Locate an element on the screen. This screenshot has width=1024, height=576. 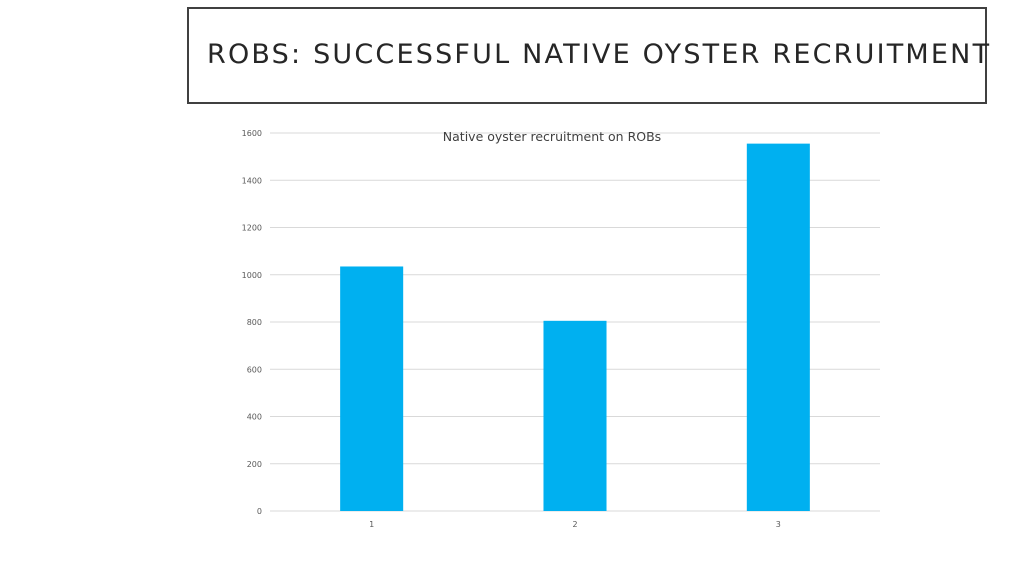
y-tick-label: 1200 is located at coordinates (252, 228).